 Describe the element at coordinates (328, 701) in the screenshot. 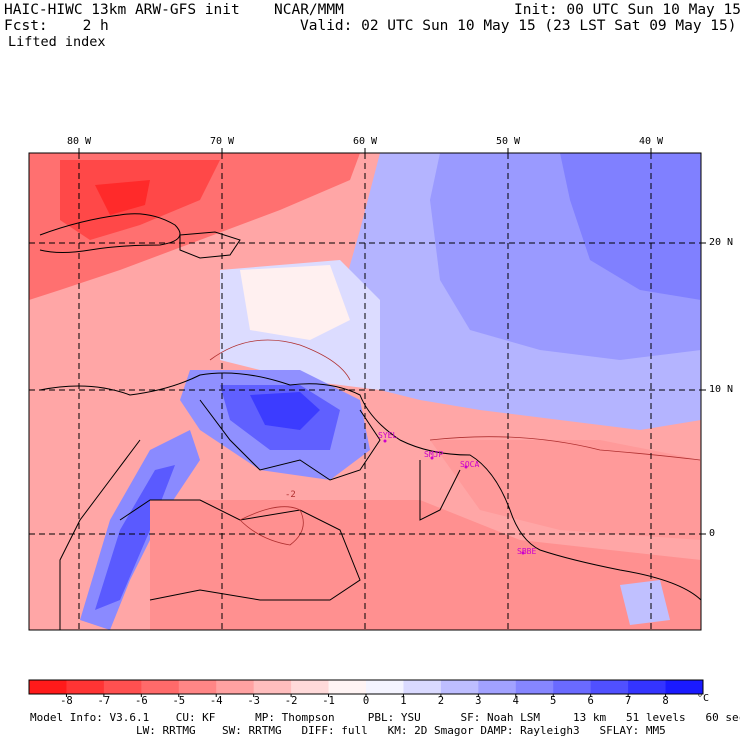

I see `colorbar-tick-label: -1` at that location.